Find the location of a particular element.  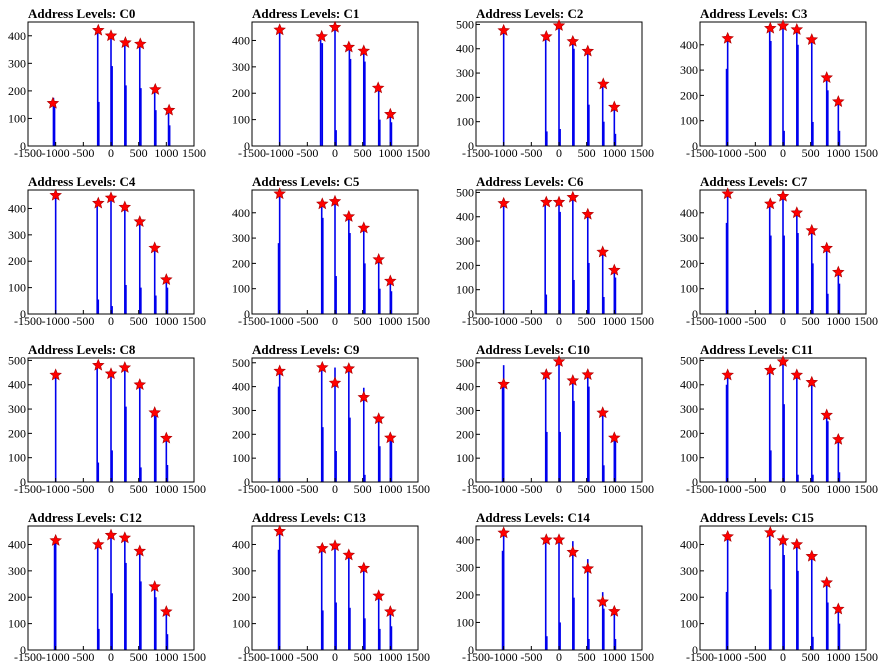

y-tick-label: 500 is located at coordinates (241, 363).